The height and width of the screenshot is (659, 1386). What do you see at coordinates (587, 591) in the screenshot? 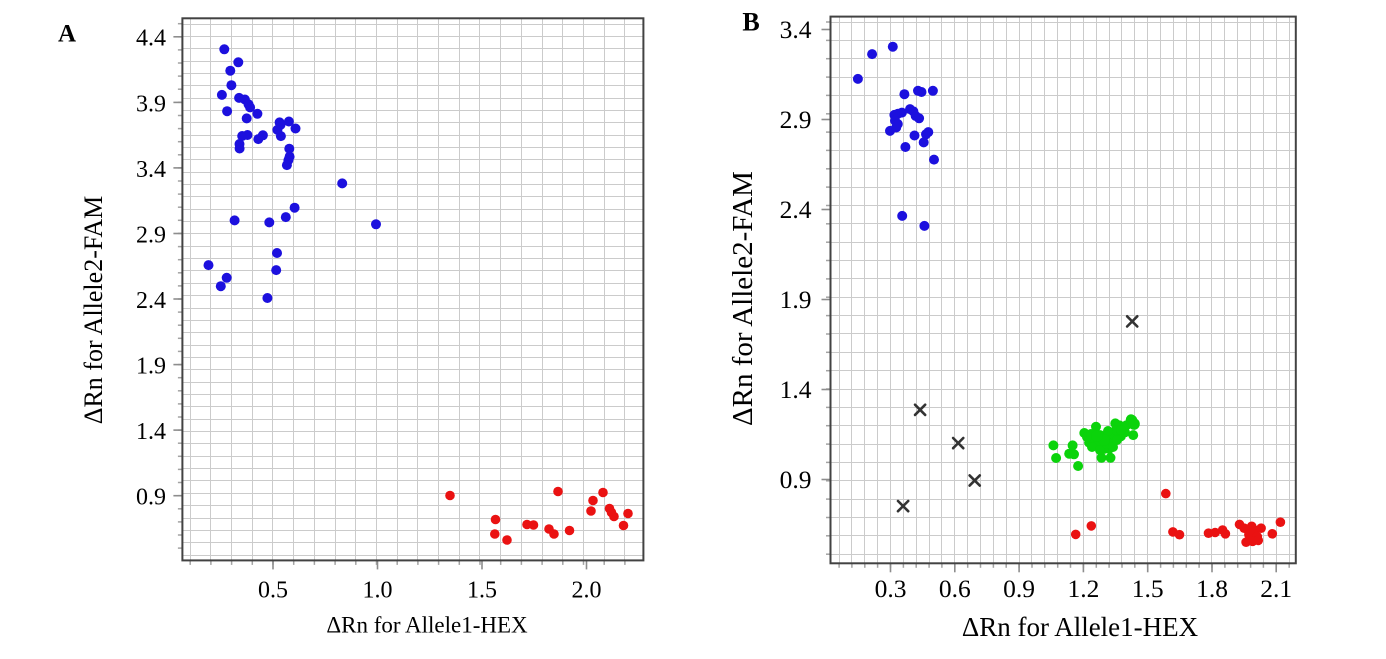
I see `svg-text: 2.0` at bounding box center [587, 591].